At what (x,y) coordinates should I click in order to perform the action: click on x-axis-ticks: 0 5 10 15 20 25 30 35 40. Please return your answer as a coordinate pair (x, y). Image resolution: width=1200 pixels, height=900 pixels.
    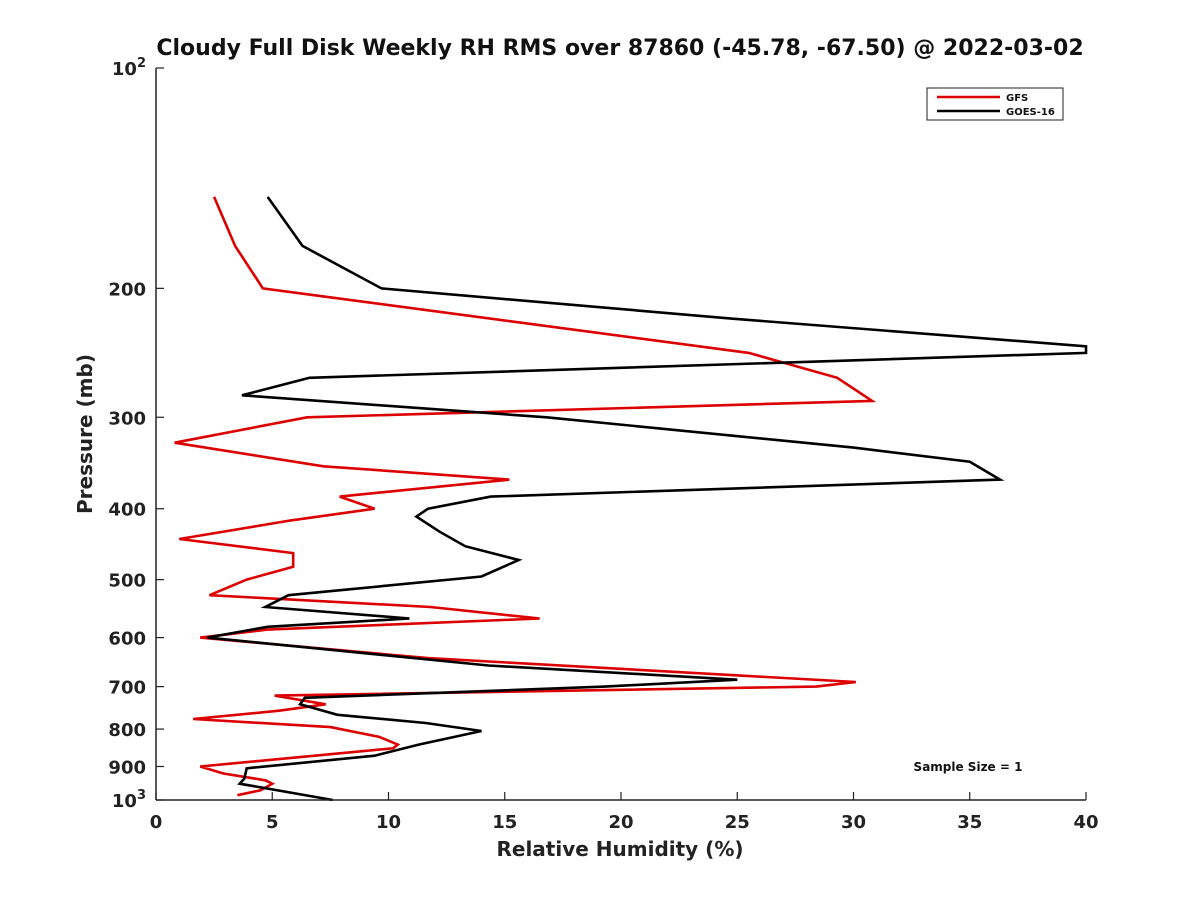
    Looking at the image, I should click on (624, 812).